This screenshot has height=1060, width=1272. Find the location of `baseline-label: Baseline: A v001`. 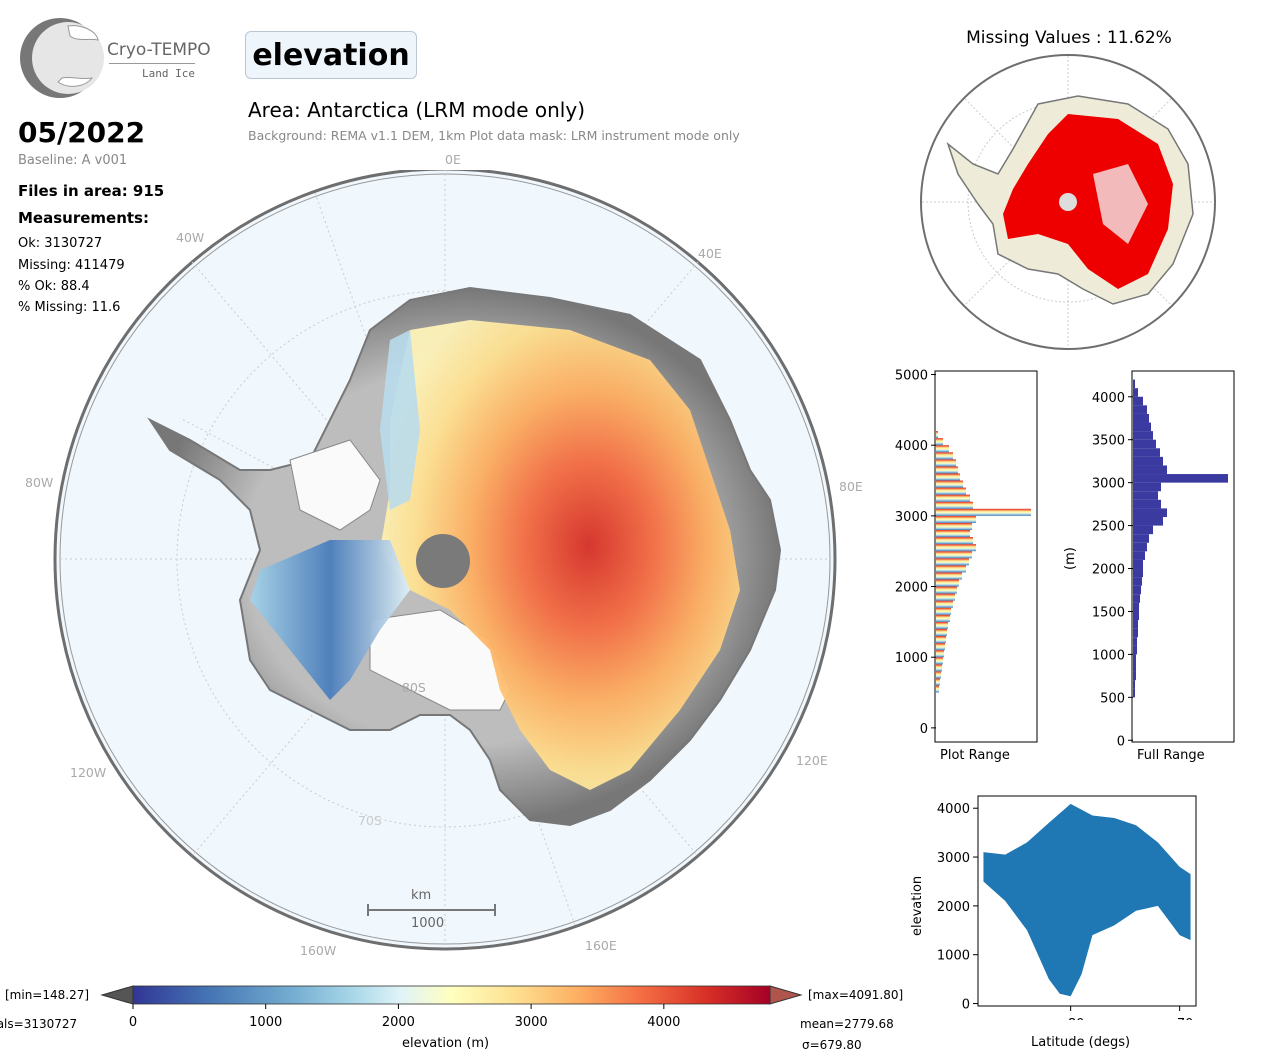

baseline-label: Baseline: A v001 is located at coordinates (73, 160).